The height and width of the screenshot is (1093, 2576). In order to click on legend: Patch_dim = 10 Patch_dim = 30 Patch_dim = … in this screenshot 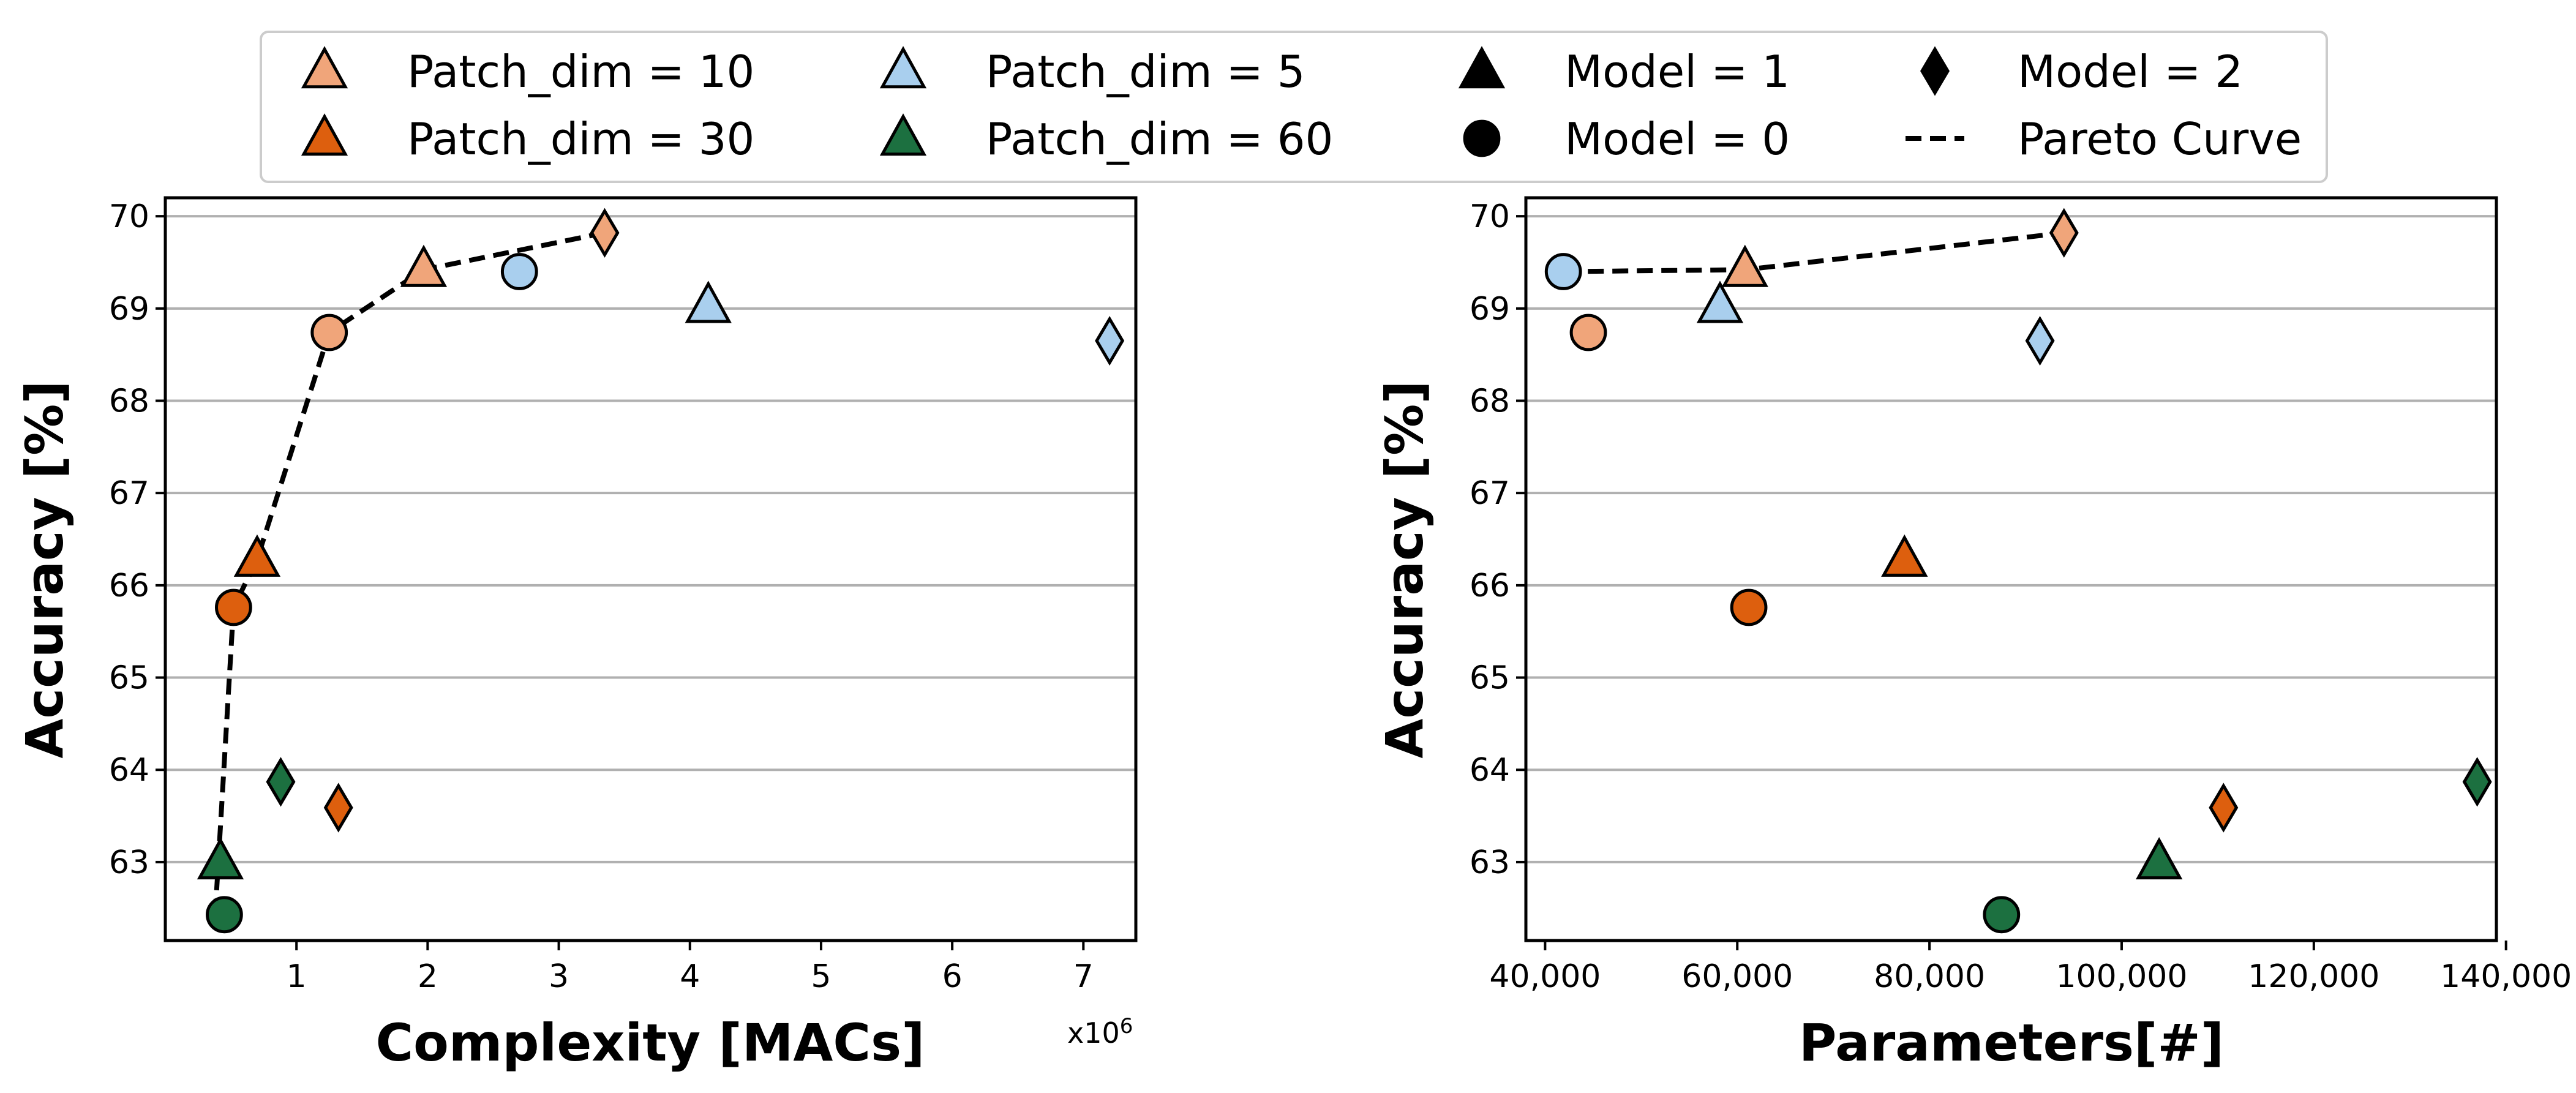, I will do `click(1294, 107)`.